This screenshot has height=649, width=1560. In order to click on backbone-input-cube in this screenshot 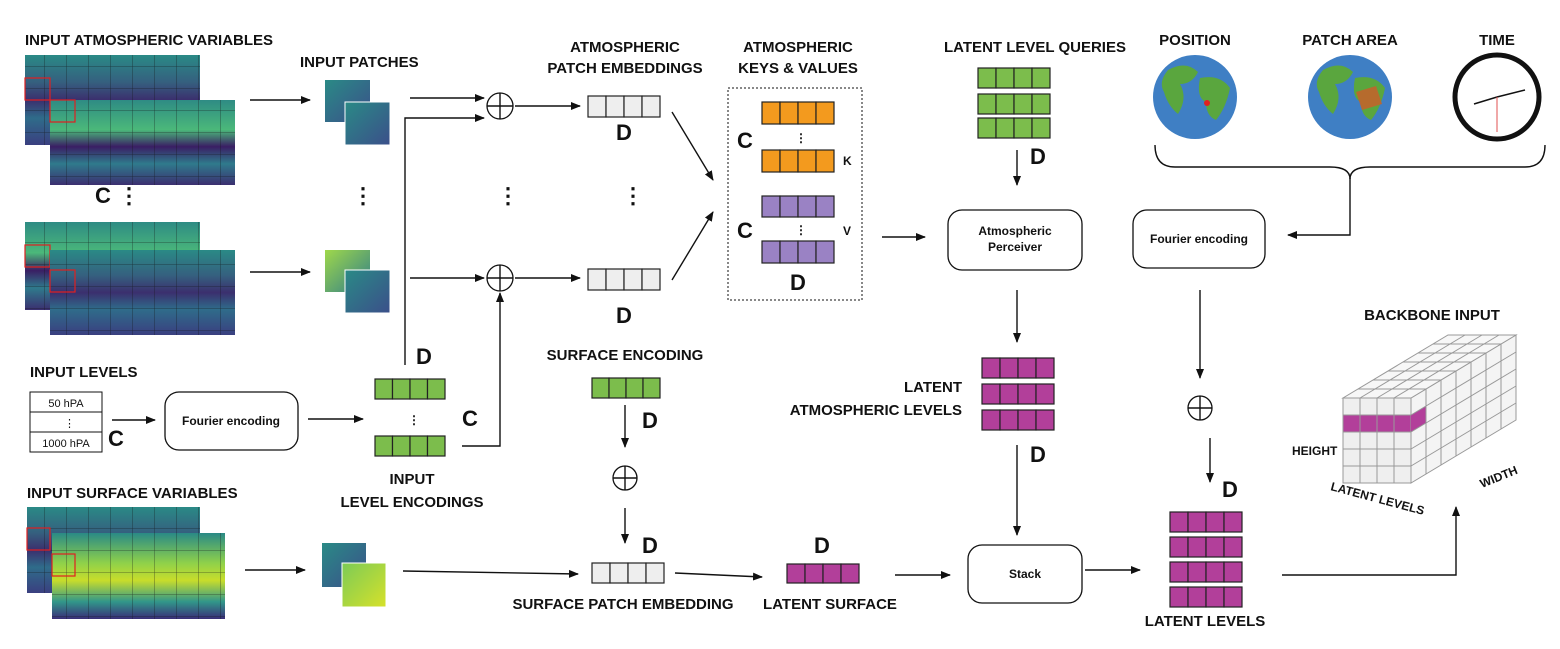, I will do `click(1429, 409)`.